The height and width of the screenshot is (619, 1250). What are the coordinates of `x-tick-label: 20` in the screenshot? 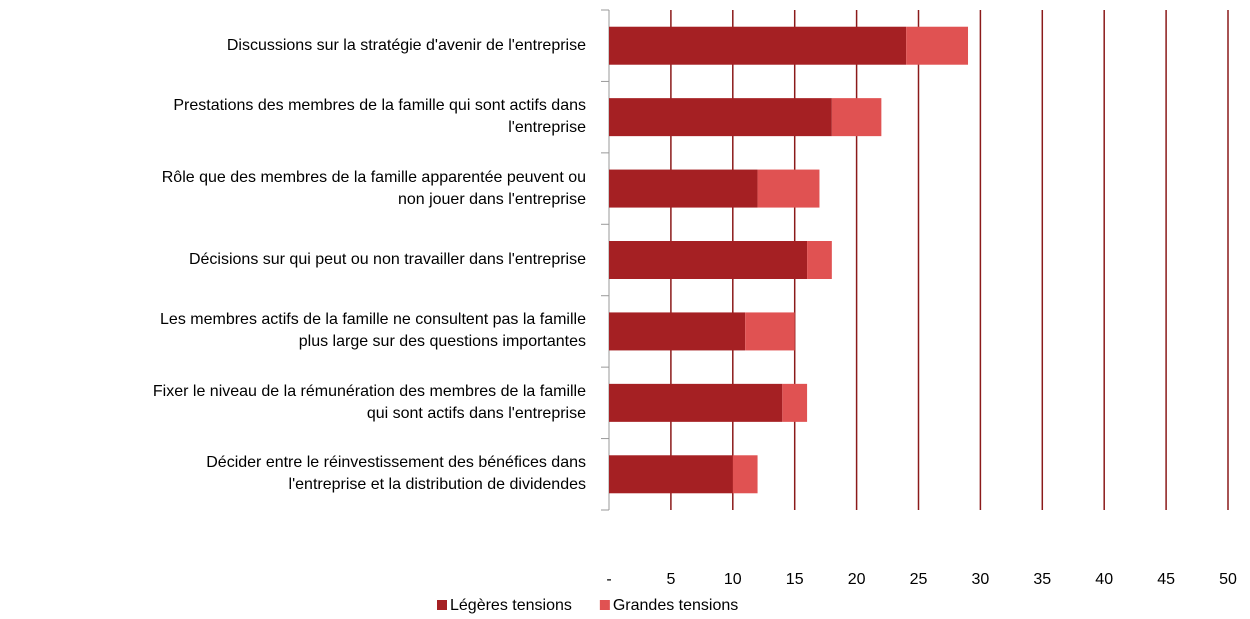 It's located at (857, 579).